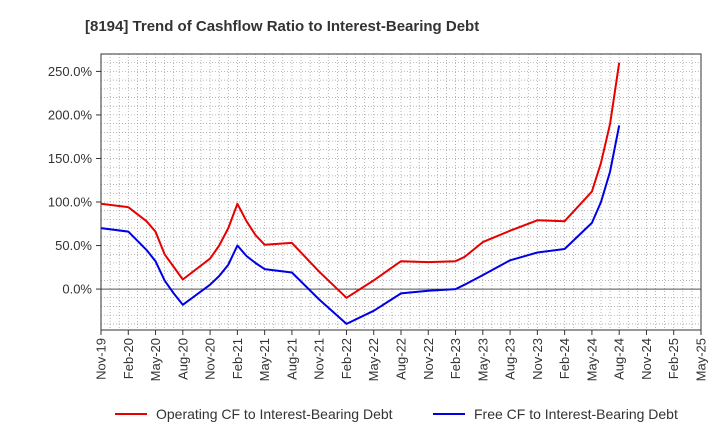  Describe the element at coordinates (401, 359) in the screenshot. I see `x-tick-label: Aug-22` at that location.